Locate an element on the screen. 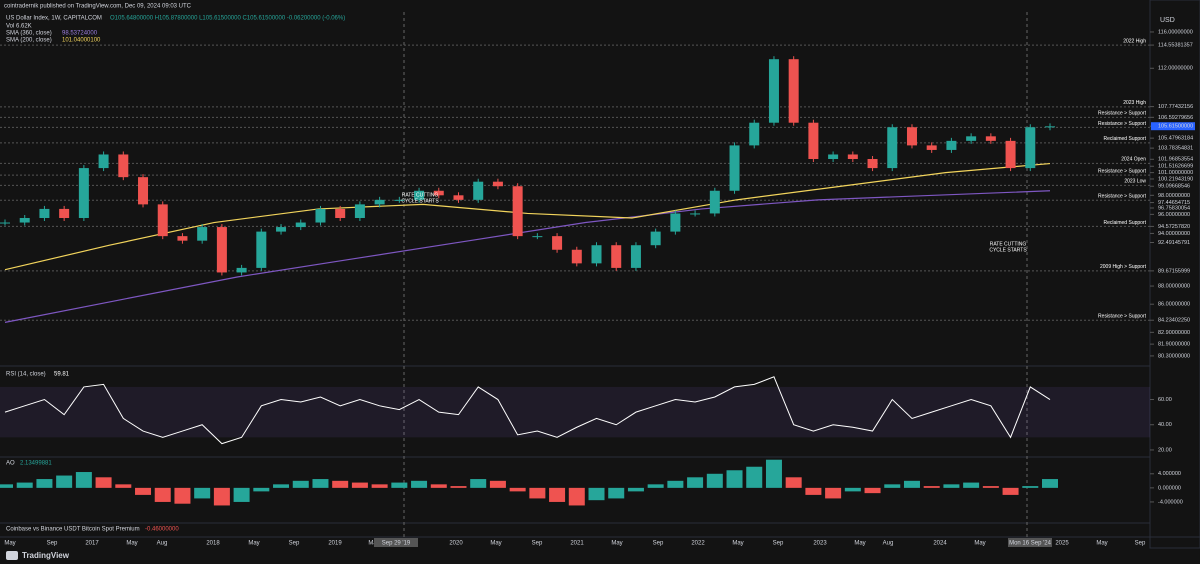 The image size is (1200, 564). price-label: 101.00000000 is located at coordinates (1175, 173).